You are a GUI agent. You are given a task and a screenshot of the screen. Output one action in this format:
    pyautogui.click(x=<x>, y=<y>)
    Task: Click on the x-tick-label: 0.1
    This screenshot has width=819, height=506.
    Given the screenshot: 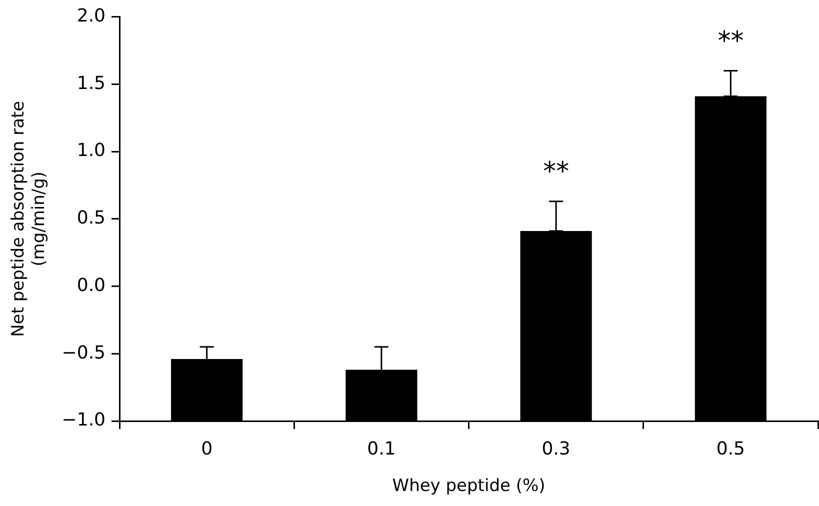 What is the action you would take?
    pyautogui.click(x=381, y=449)
    